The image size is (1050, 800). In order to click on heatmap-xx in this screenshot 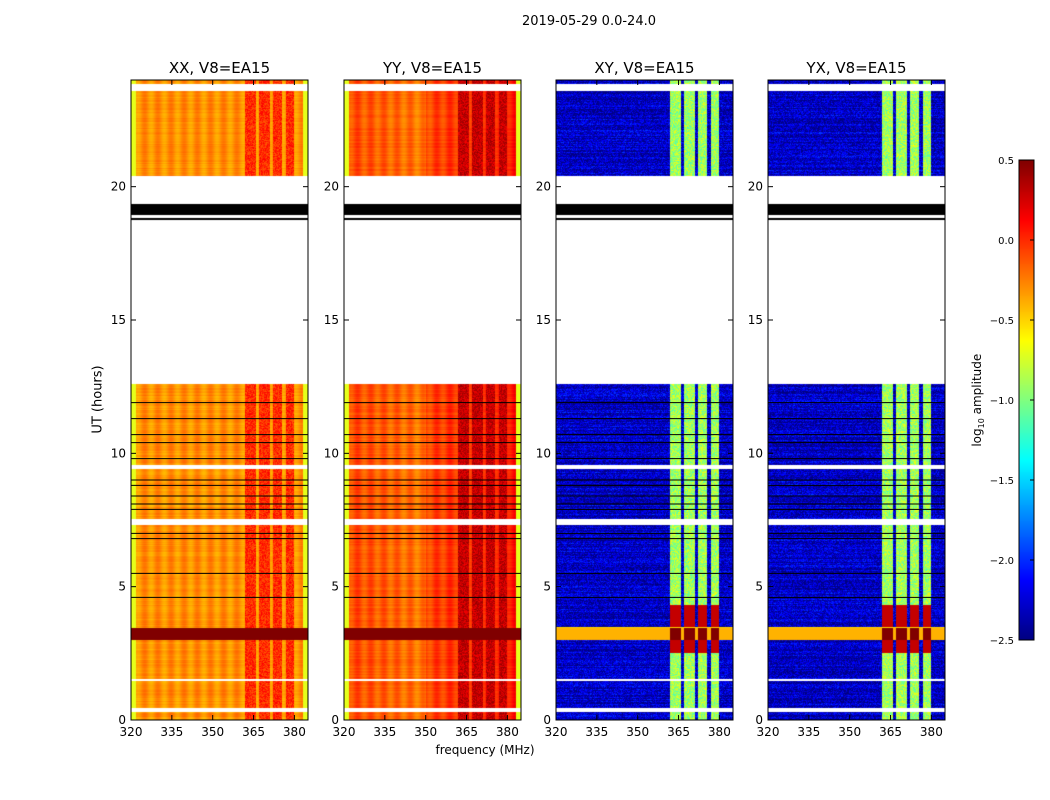, I will do `click(219, 400)`.